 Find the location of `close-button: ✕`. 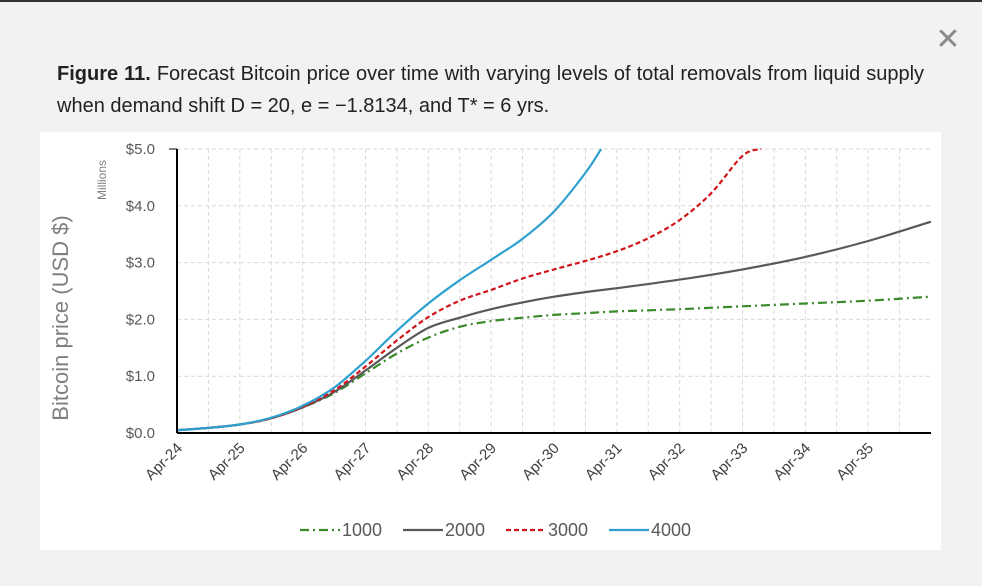

close-button: ✕ is located at coordinates (948, 40).